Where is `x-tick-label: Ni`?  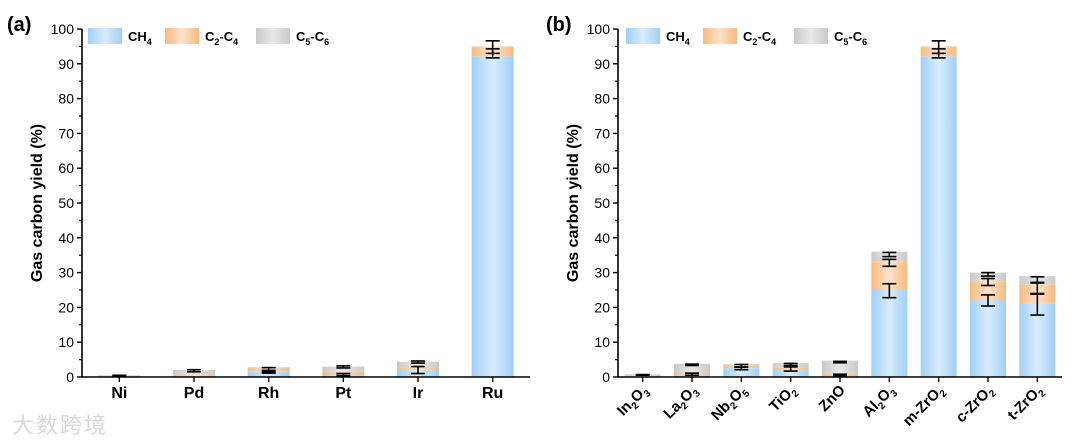 x-tick-label: Ni is located at coordinates (119, 393).